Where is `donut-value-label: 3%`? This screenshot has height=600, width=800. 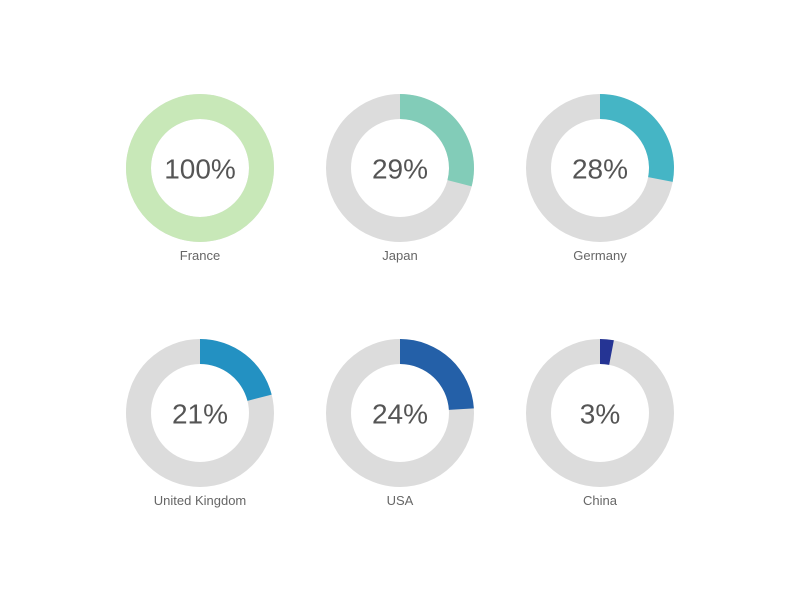
donut-value-label: 3% is located at coordinates (600, 414).